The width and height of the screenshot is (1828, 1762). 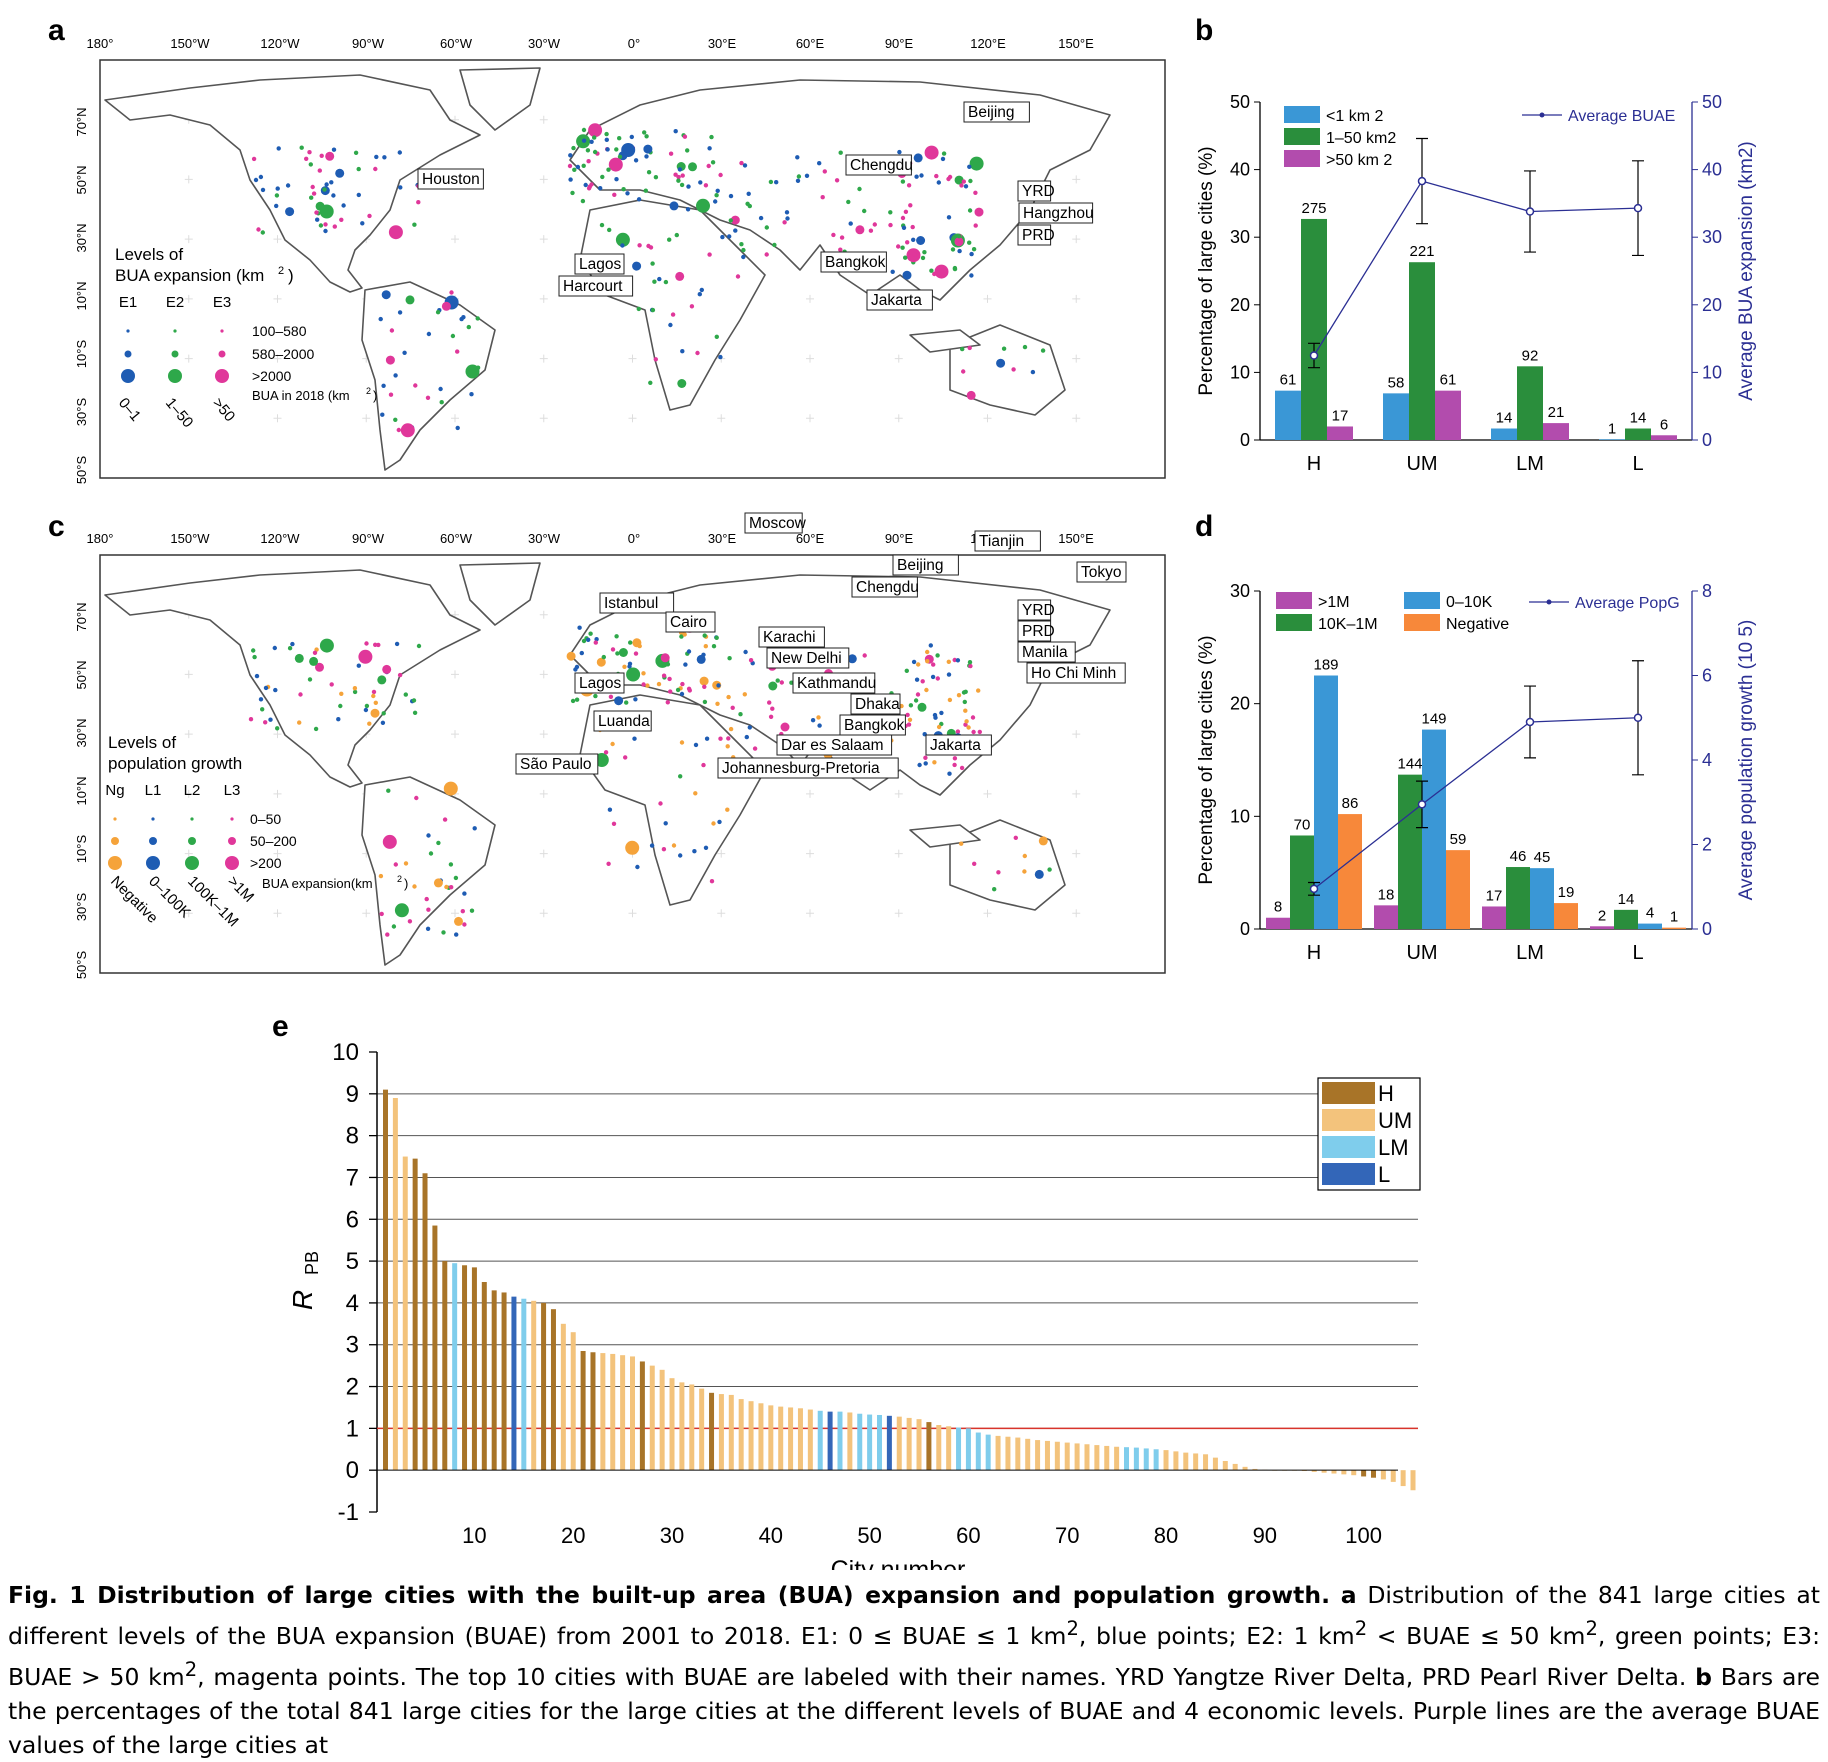 I want to click on bar-value-label: 70, so click(x=1302, y=824).